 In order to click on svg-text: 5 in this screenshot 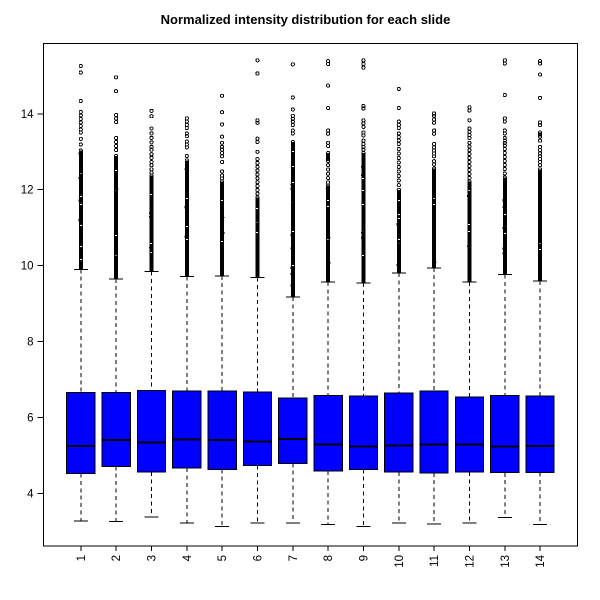, I will do `click(223, 558)`.